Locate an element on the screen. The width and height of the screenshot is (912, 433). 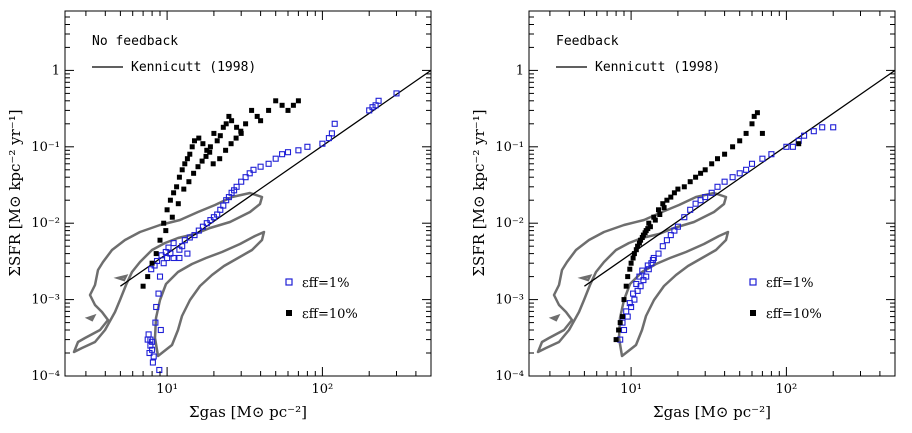
y-tick-label: 10⁻⁴ is located at coordinates (509, 376).